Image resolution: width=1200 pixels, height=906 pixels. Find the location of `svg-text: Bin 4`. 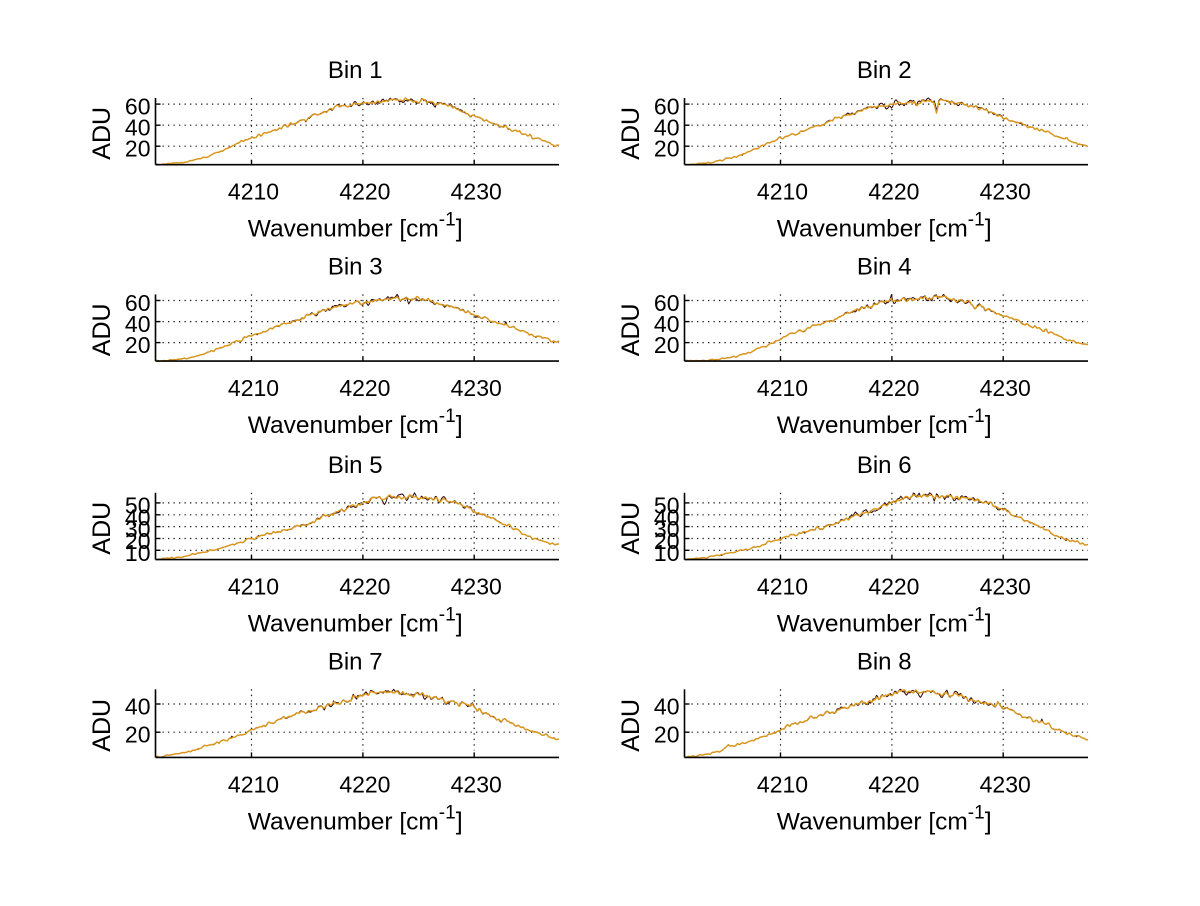

svg-text: Bin 4 is located at coordinates (884, 266).